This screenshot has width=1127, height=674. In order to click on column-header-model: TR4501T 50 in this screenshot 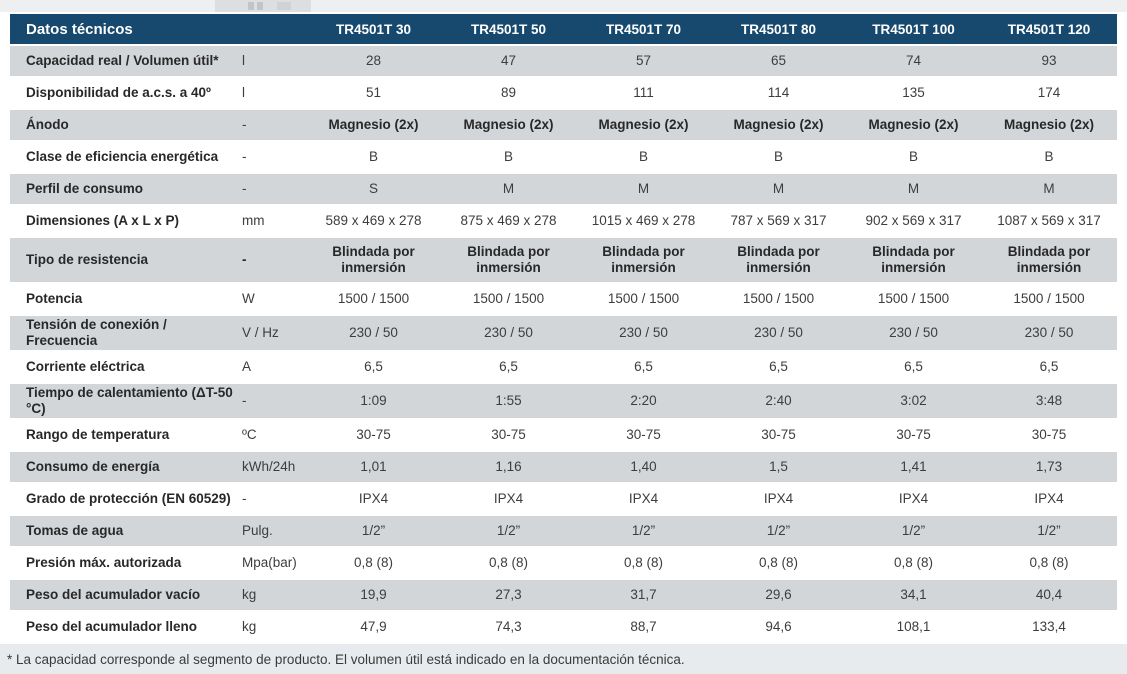, I will do `click(508, 29)`.